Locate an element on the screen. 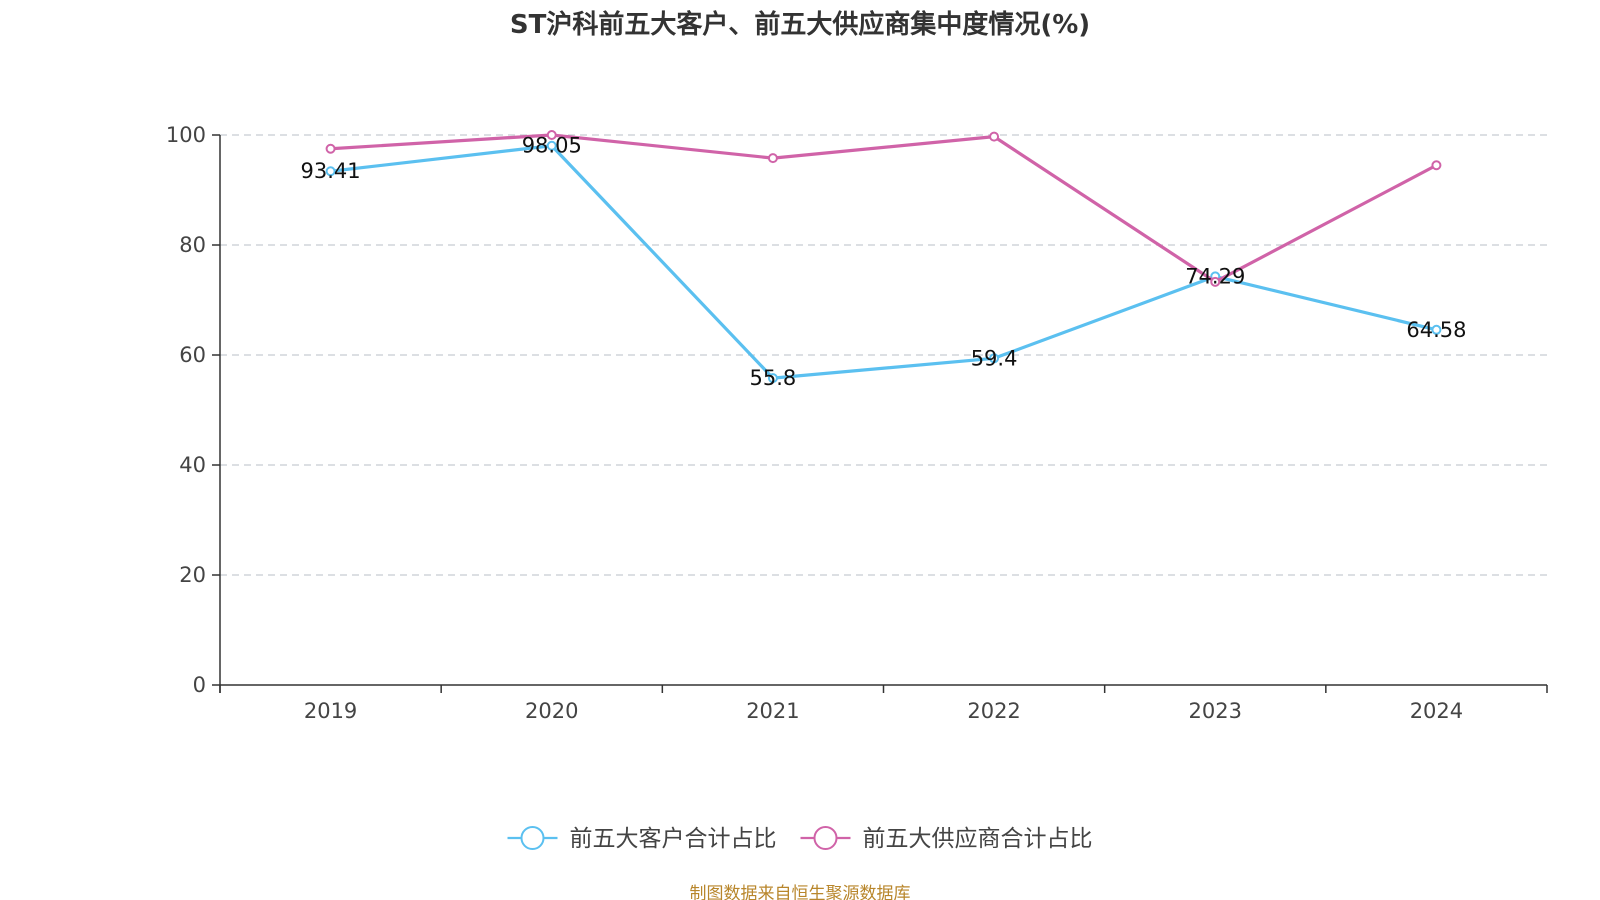  data-label-2022: 59.4 is located at coordinates (994, 358).